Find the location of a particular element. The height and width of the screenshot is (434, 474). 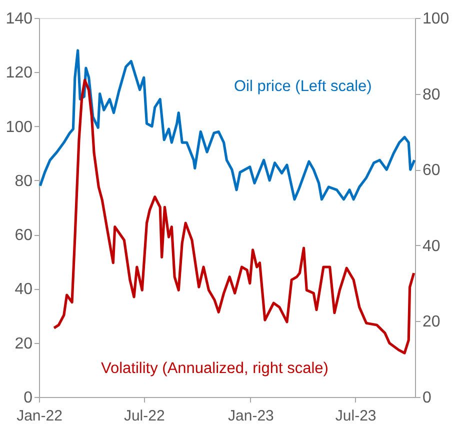

y2-tick-label: 20 is located at coordinates (431, 322).